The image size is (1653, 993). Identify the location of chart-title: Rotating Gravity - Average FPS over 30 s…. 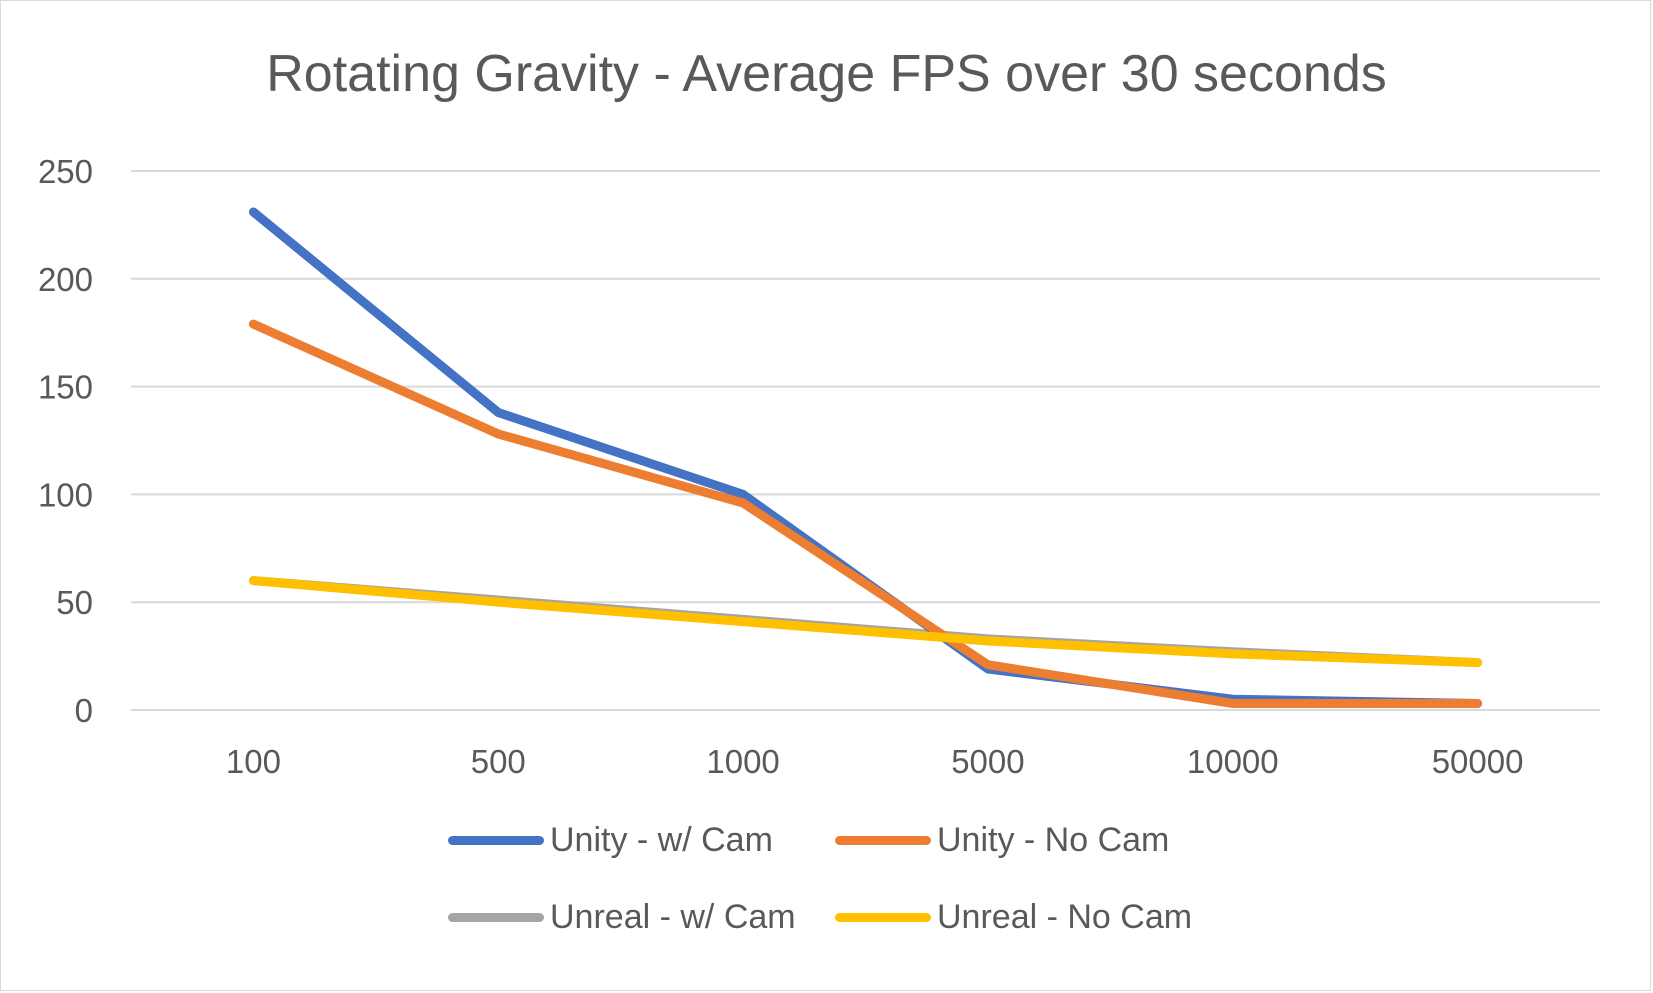
(826, 74).